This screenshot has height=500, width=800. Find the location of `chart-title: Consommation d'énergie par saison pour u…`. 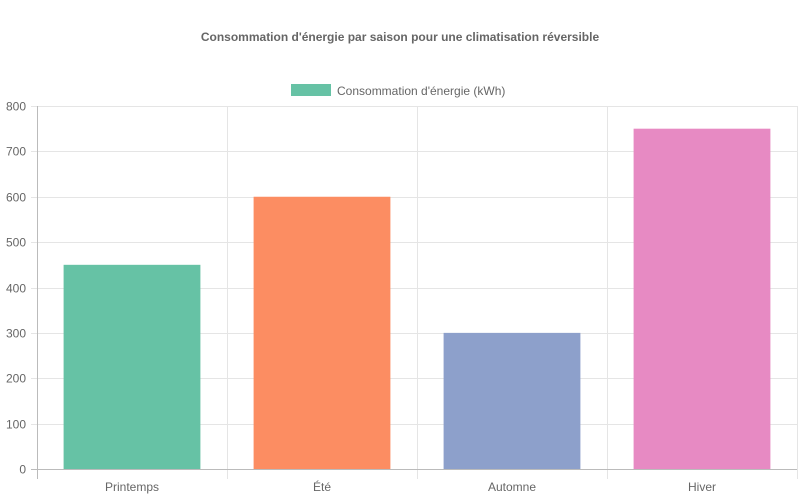

chart-title: Consommation d'énergie par saison pour u… is located at coordinates (400, 37).